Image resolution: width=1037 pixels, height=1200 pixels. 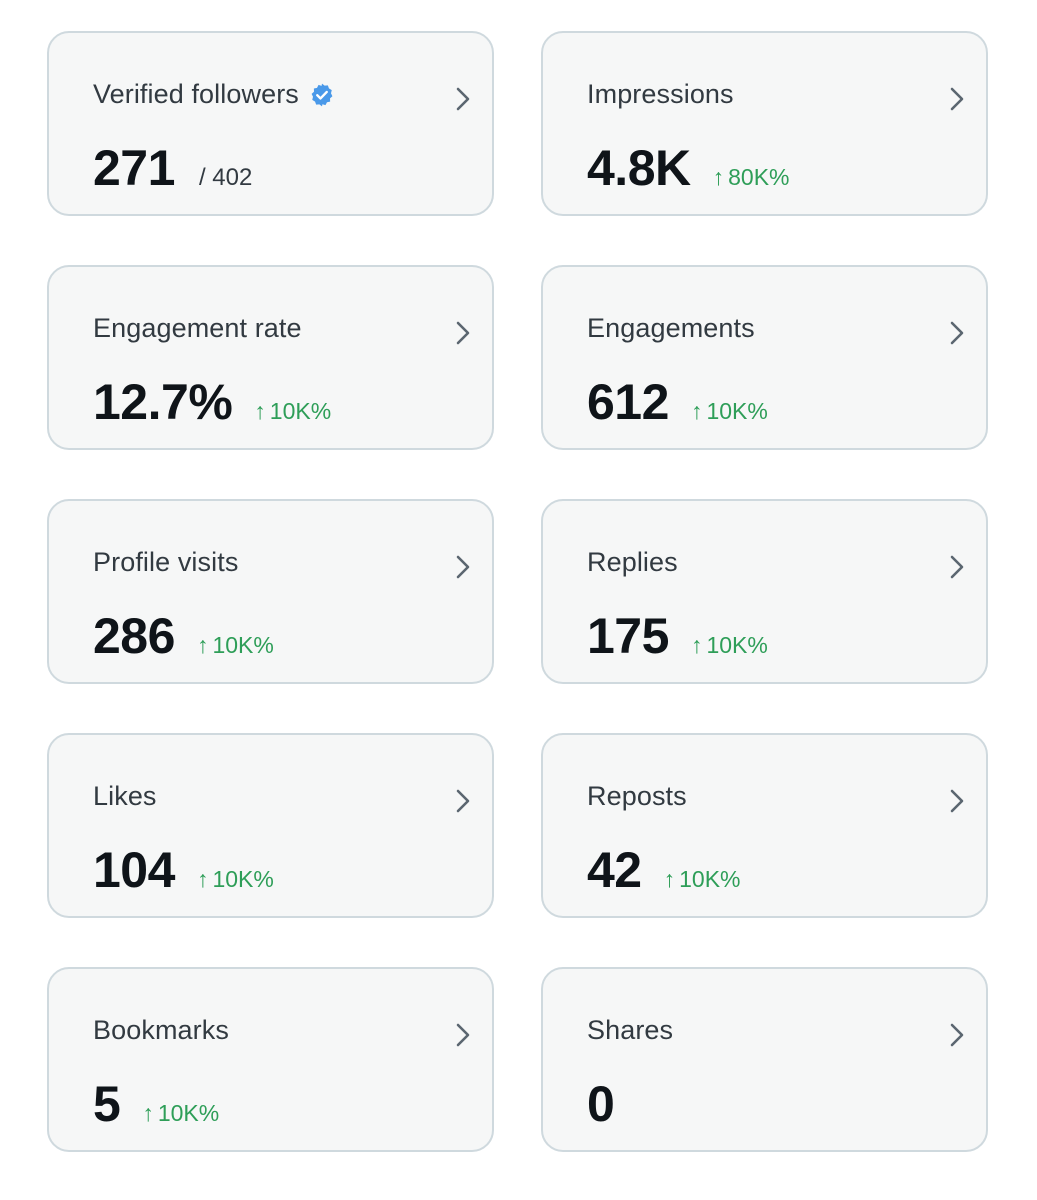 I want to click on change-indicator: ↑ 80K%, so click(x=751, y=177).